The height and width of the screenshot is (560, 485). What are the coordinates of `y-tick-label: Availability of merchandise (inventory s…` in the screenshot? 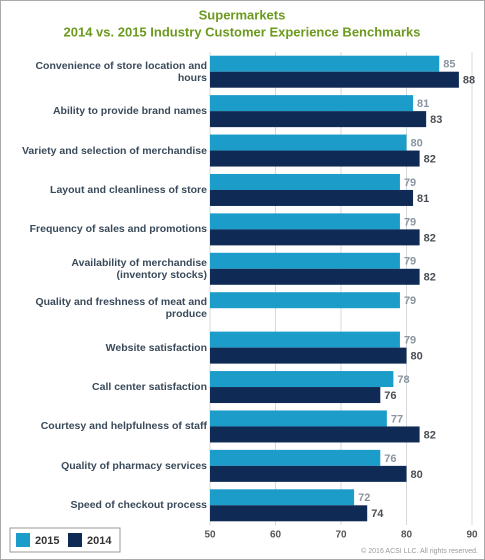 It's located at (139, 268).